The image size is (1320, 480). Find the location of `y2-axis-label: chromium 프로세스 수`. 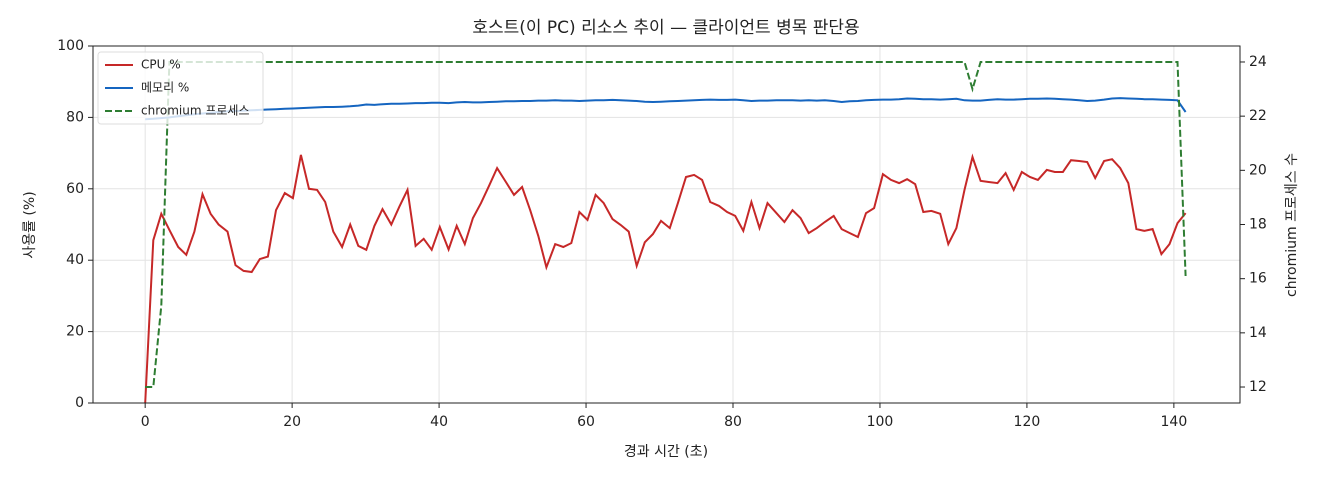

y2-axis-label: chromium 프로세스 수 is located at coordinates (1292, 225).